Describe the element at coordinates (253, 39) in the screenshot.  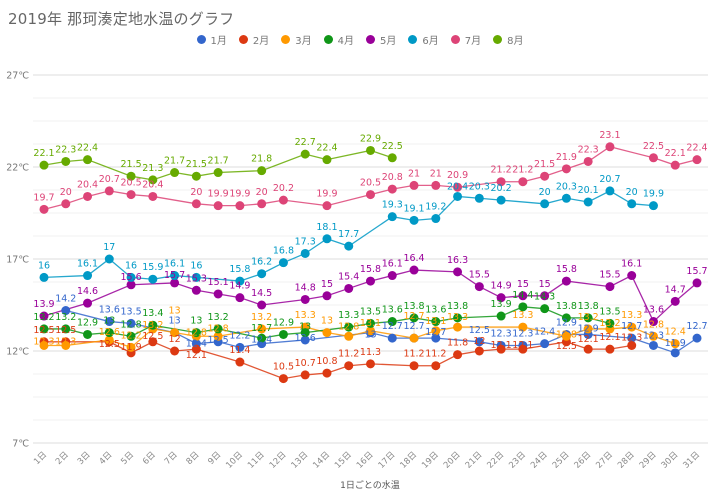
I see `legend-item-2: 2月` at that location.